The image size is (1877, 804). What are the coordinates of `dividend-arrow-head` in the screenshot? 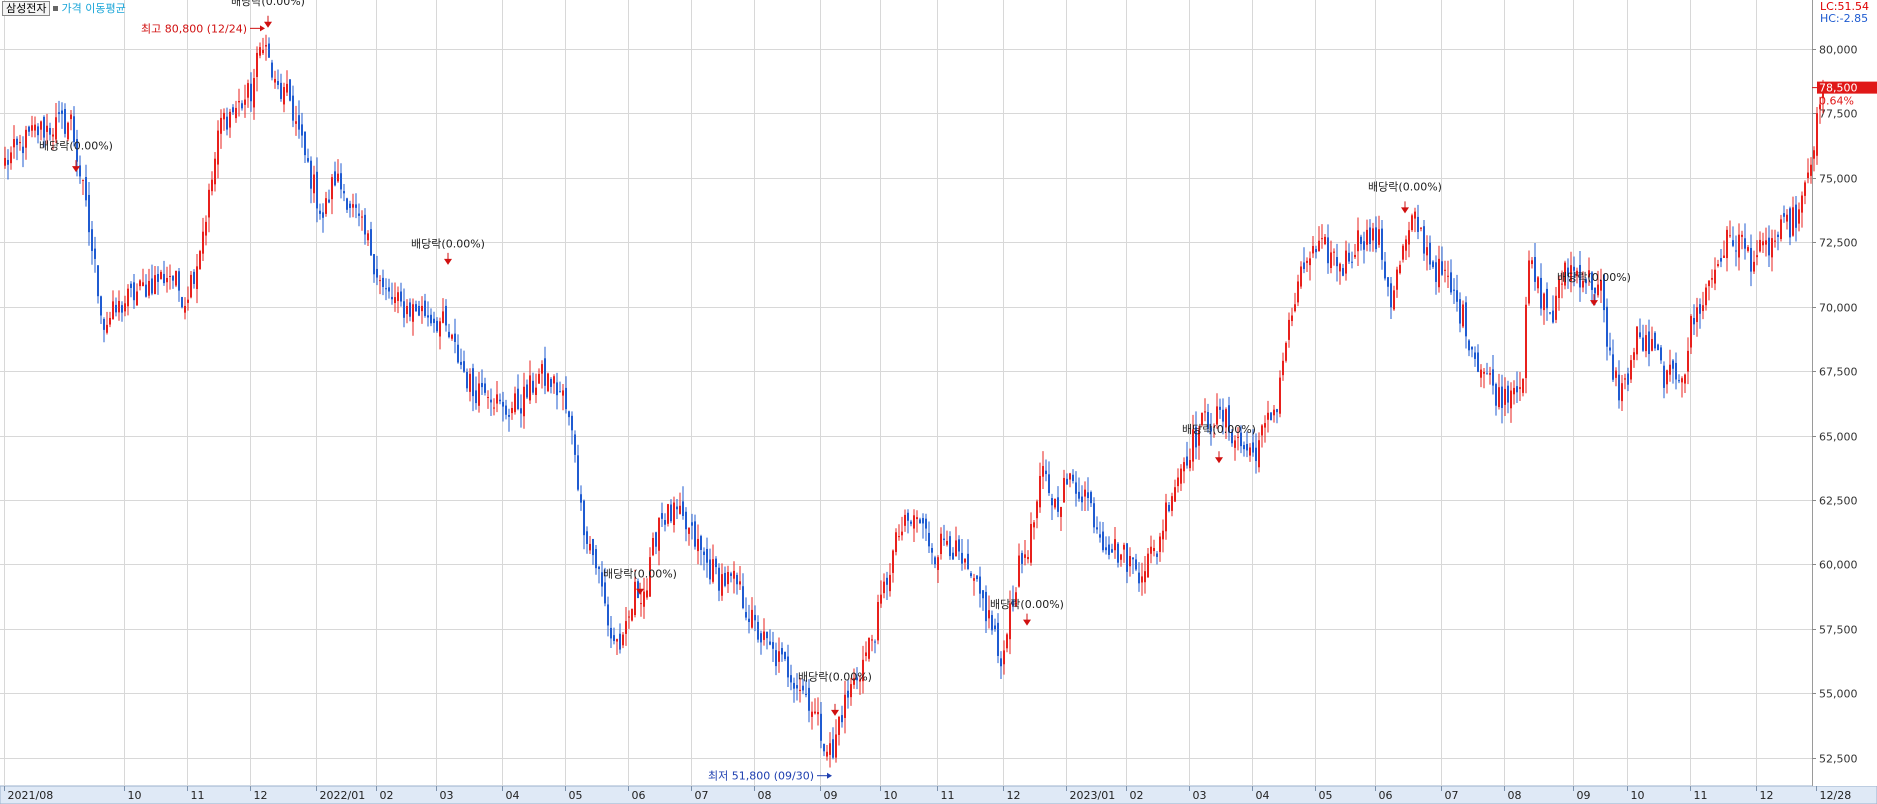 It's located at (76, 169).